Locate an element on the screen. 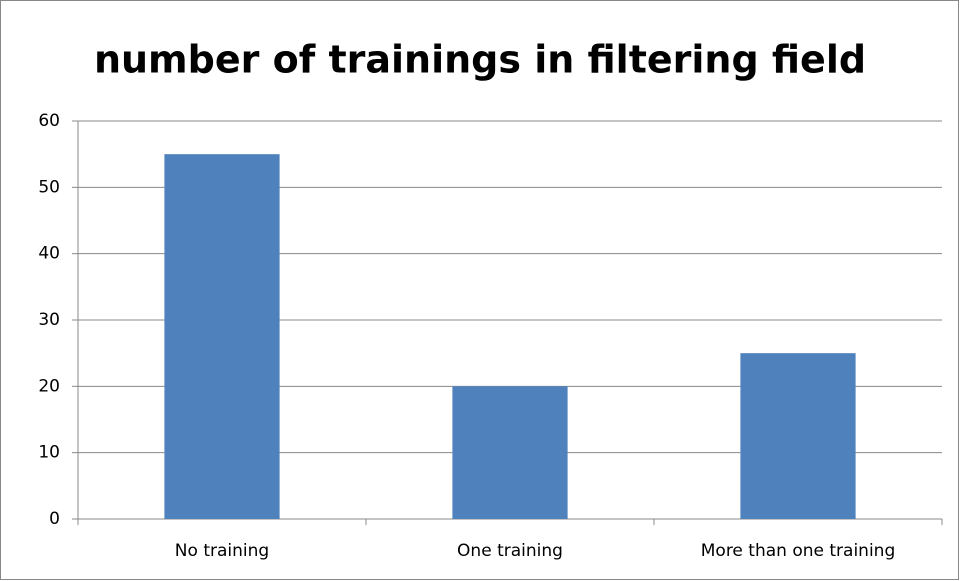 The width and height of the screenshot is (960, 581). x-tick-label: No training is located at coordinates (222, 551).